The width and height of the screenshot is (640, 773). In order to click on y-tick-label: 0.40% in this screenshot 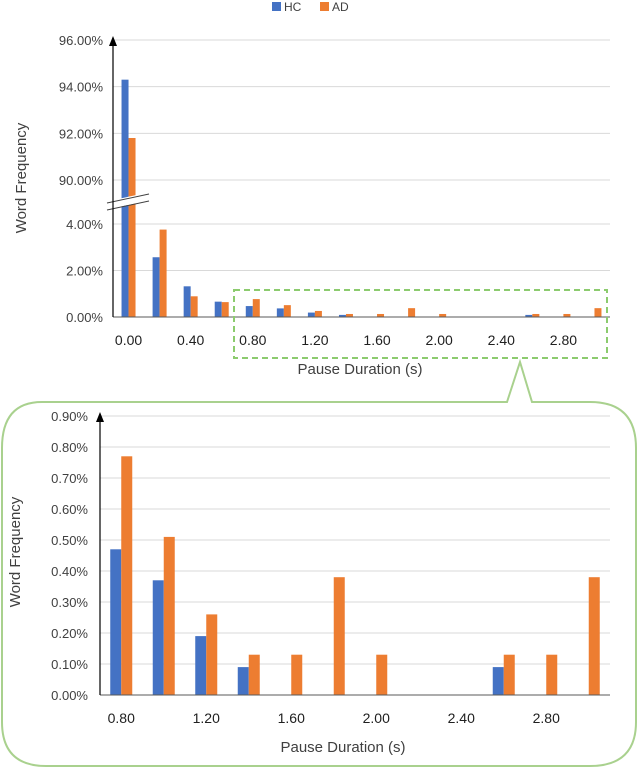, I will do `click(69, 571)`.